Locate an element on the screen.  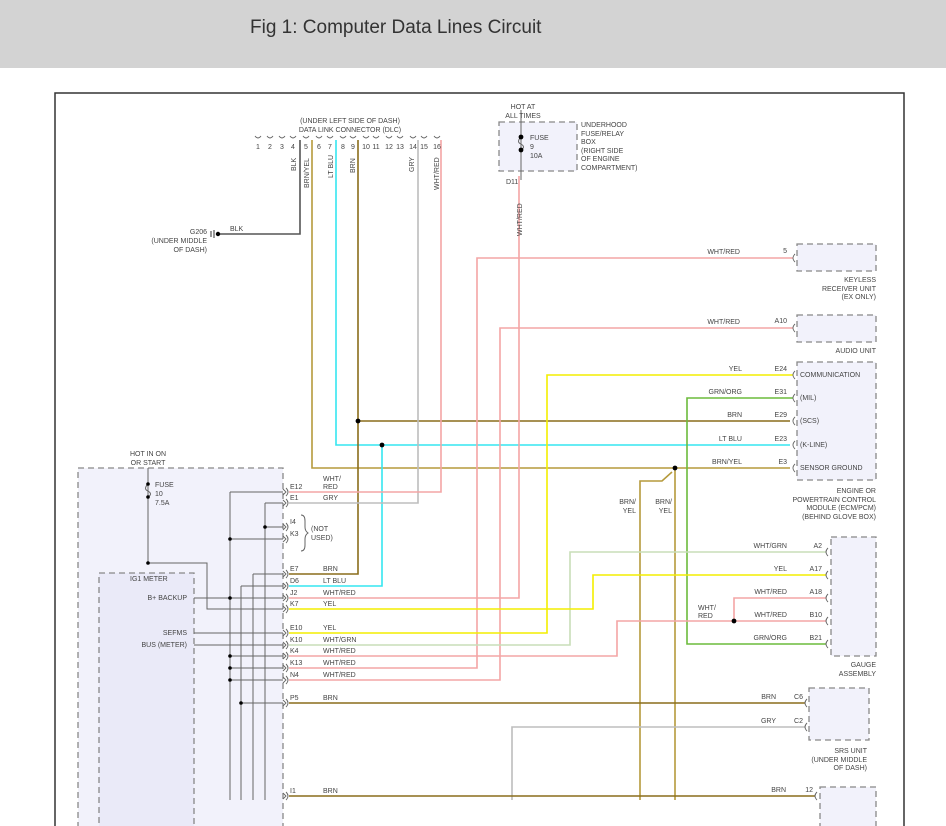
hot-in-on-start: HOT IN ON is located at coordinates (148, 454).